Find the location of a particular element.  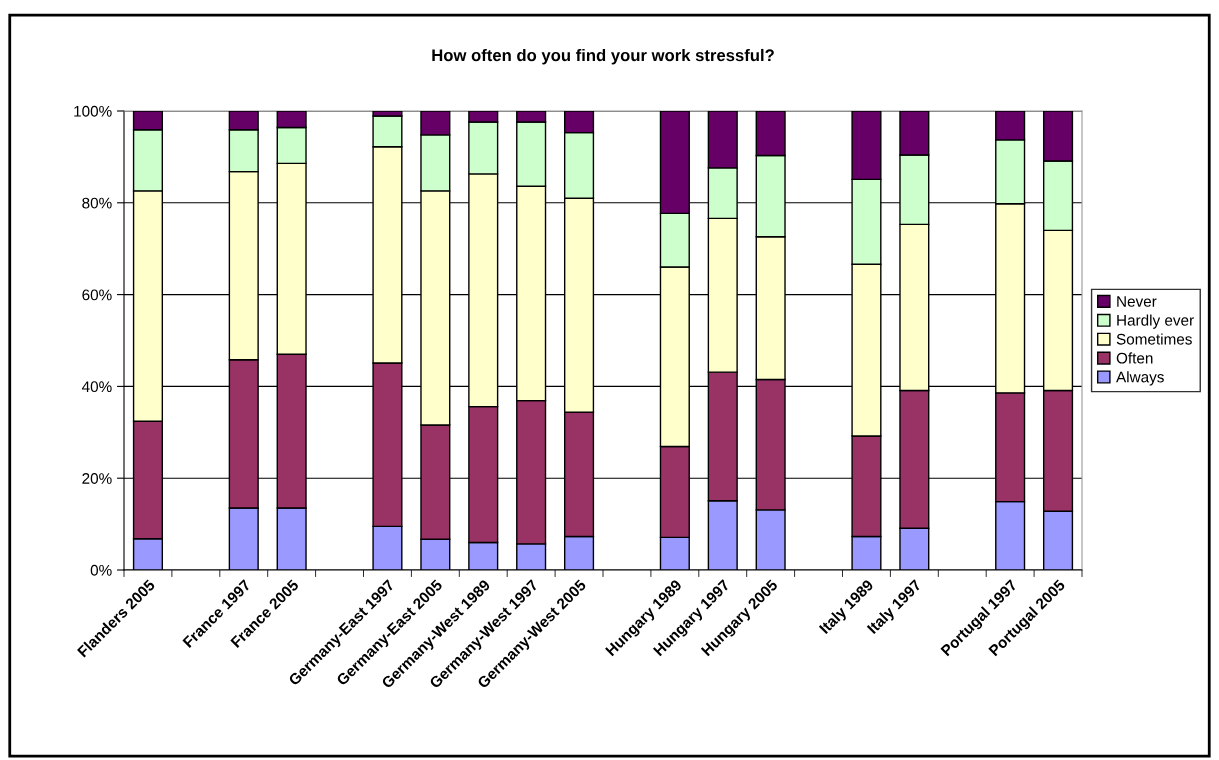

legend-label: Always is located at coordinates (1140, 378).